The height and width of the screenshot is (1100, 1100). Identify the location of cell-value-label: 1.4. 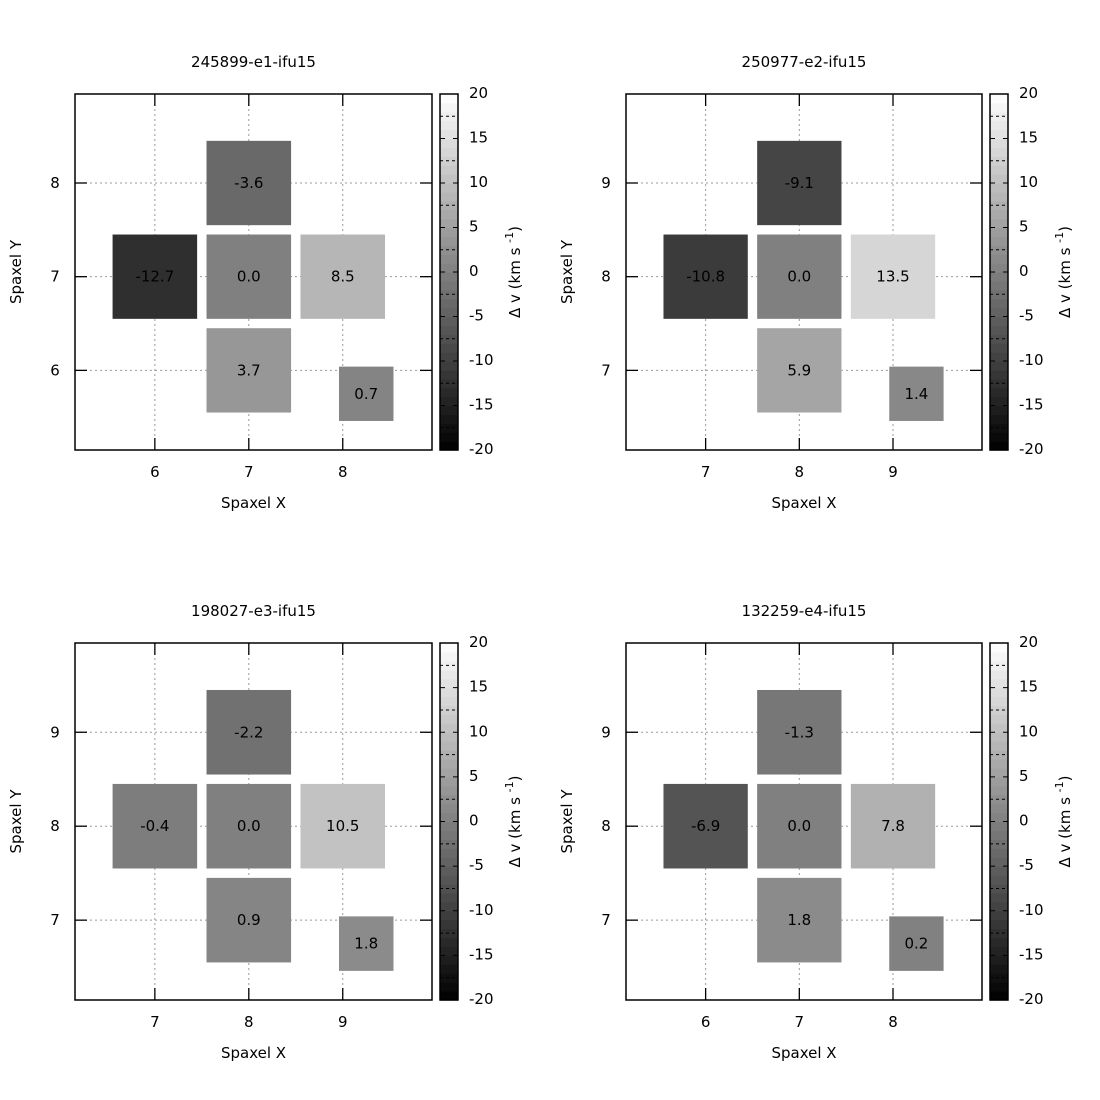
(916, 394).